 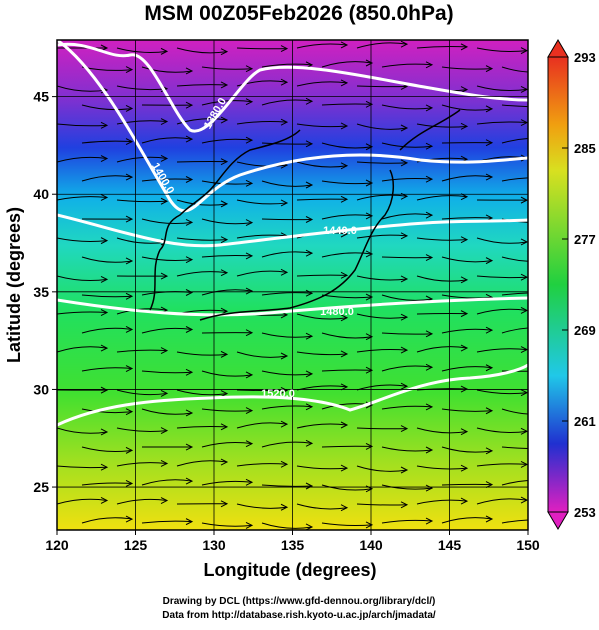 What do you see at coordinates (549, 521) in the screenshot?
I see `stream-arrow` at bounding box center [549, 521].